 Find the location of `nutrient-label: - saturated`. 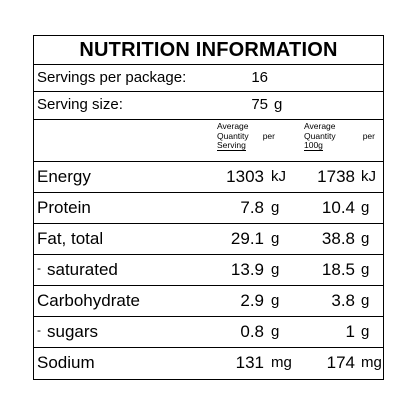

nutrient-label: - saturated is located at coordinates (77, 270).